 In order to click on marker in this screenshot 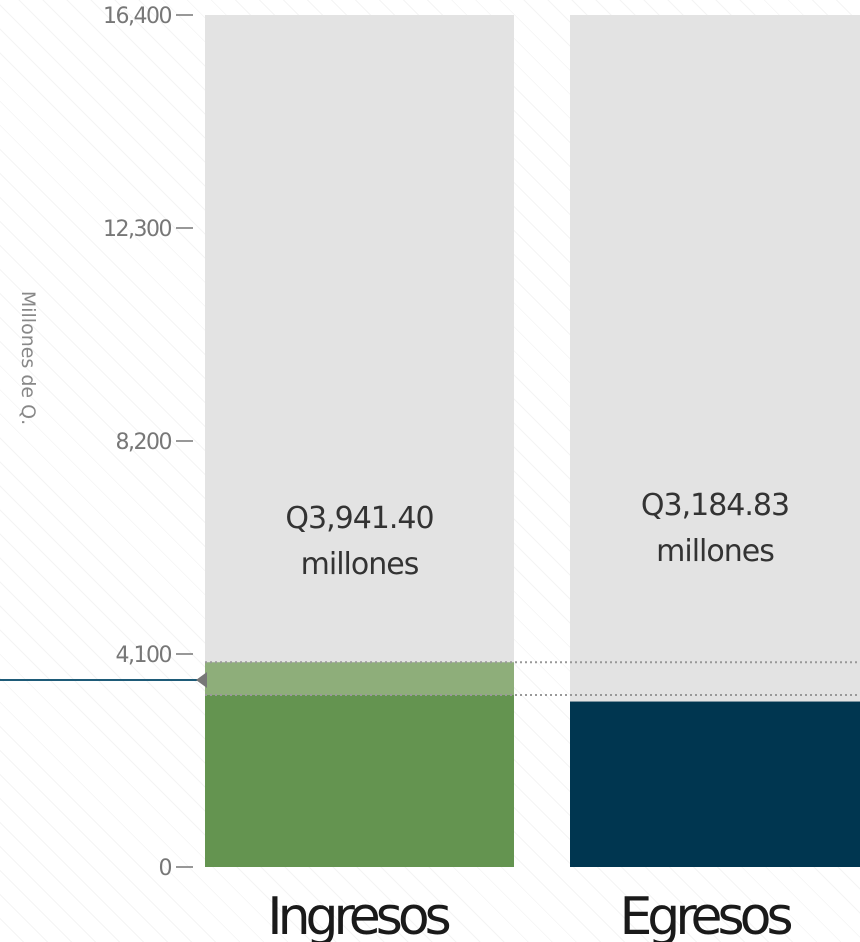, I will do `click(103, 679)`.